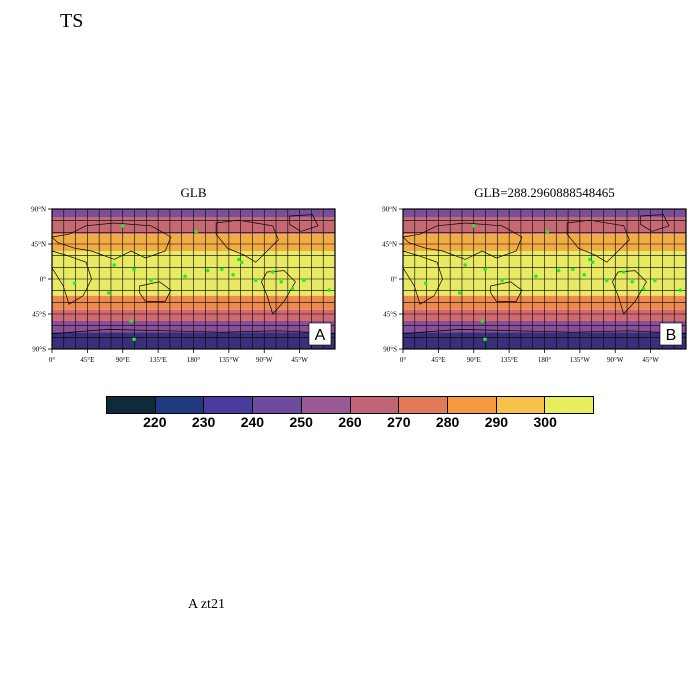  What do you see at coordinates (350, 422) in the screenshot?
I see `colorbar-label: 260` at bounding box center [350, 422].